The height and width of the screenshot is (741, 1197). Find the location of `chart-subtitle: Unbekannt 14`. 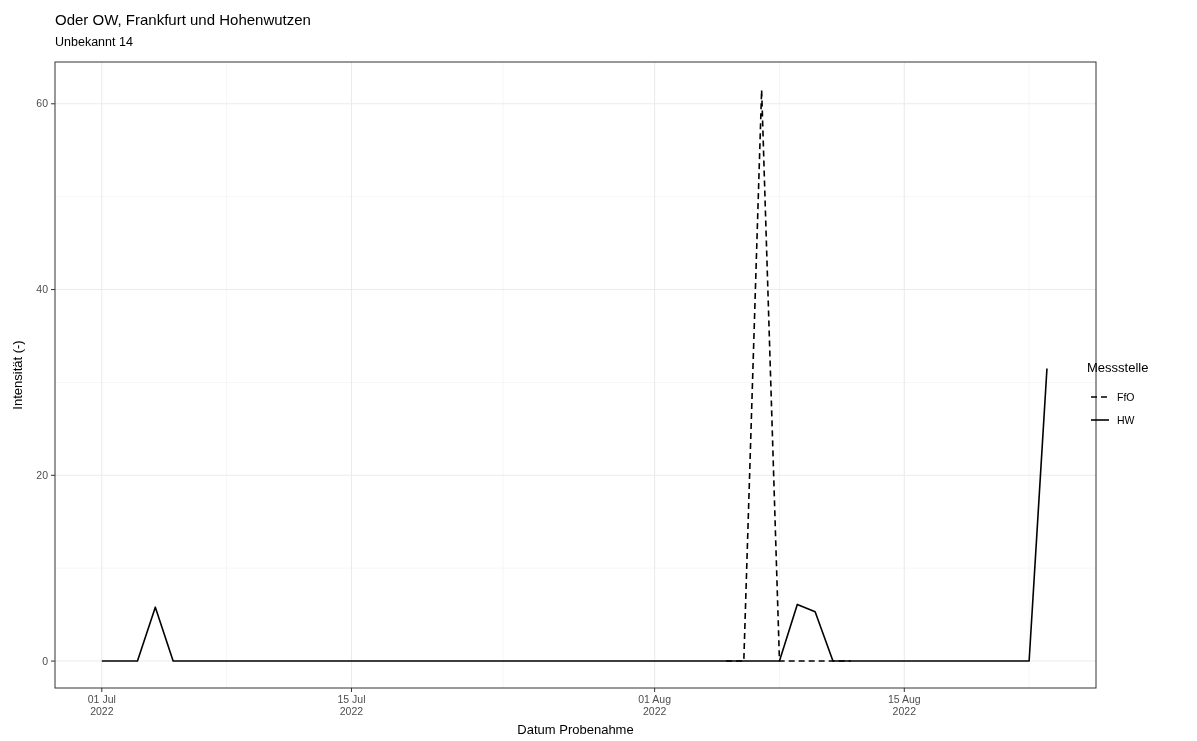

chart-subtitle: Unbekannt 14 is located at coordinates (94, 42).